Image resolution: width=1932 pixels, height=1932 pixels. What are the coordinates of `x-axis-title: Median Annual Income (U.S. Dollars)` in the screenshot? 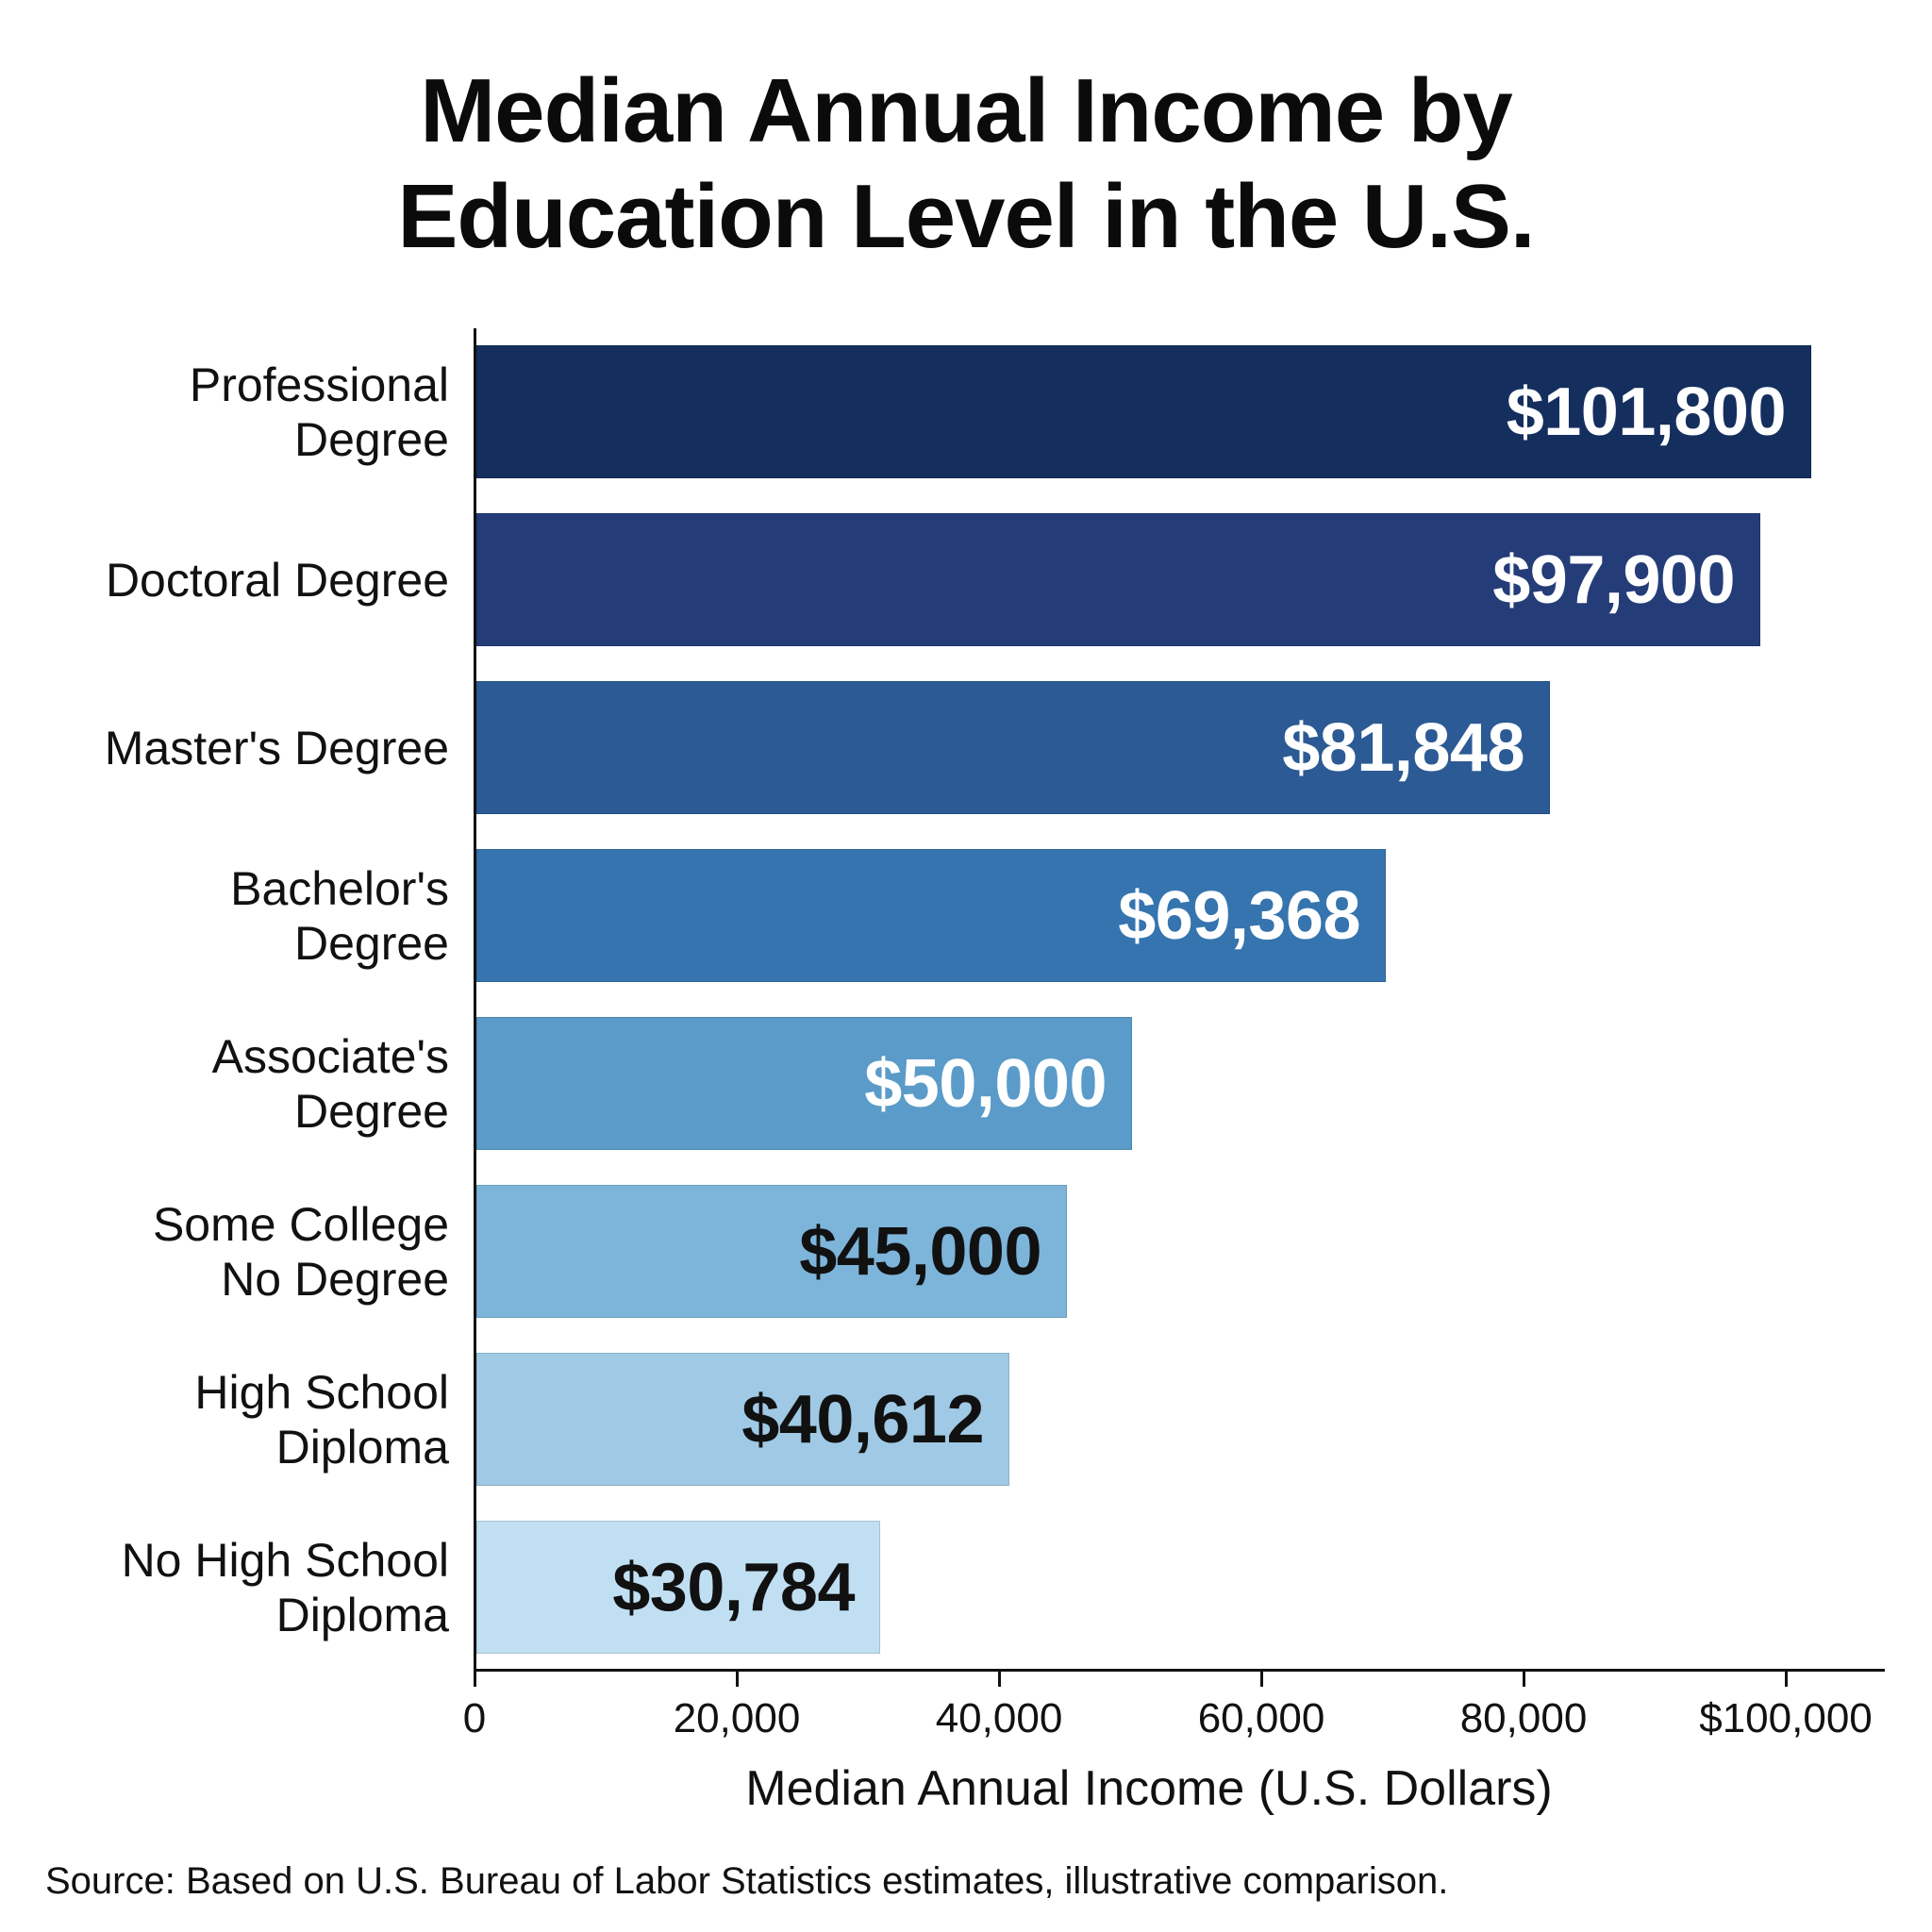 It's located at (1149, 1789).